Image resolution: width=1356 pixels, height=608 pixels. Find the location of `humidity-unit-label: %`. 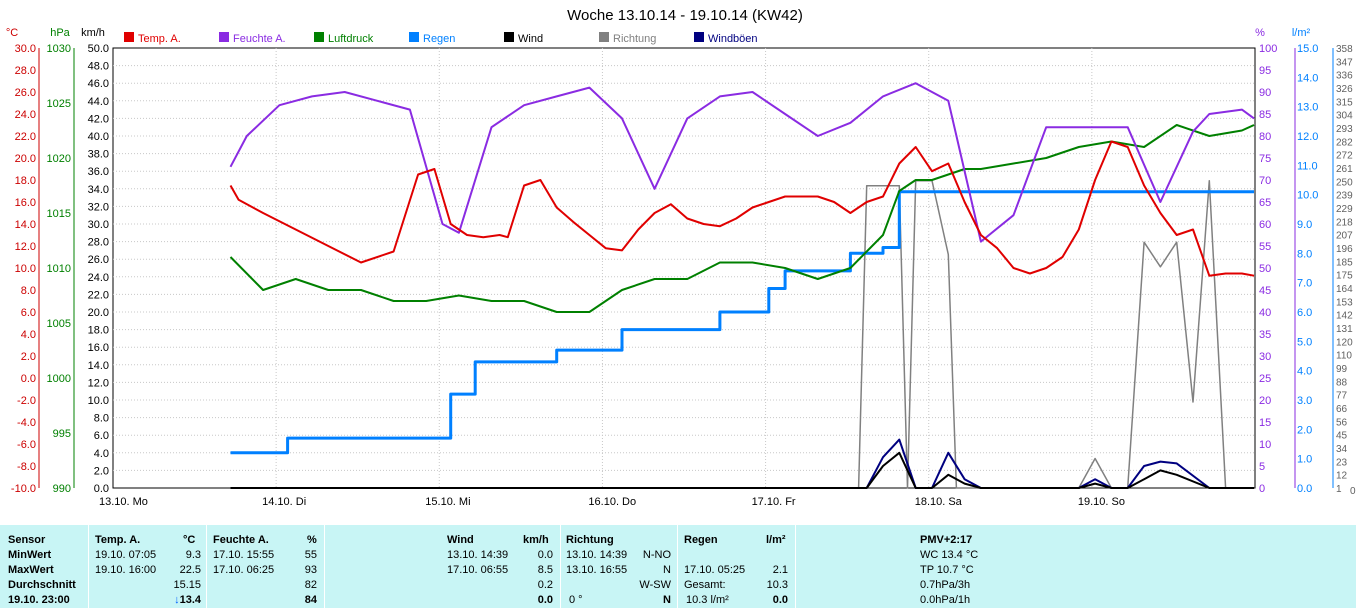

humidity-unit-label: % is located at coordinates (1260, 33).